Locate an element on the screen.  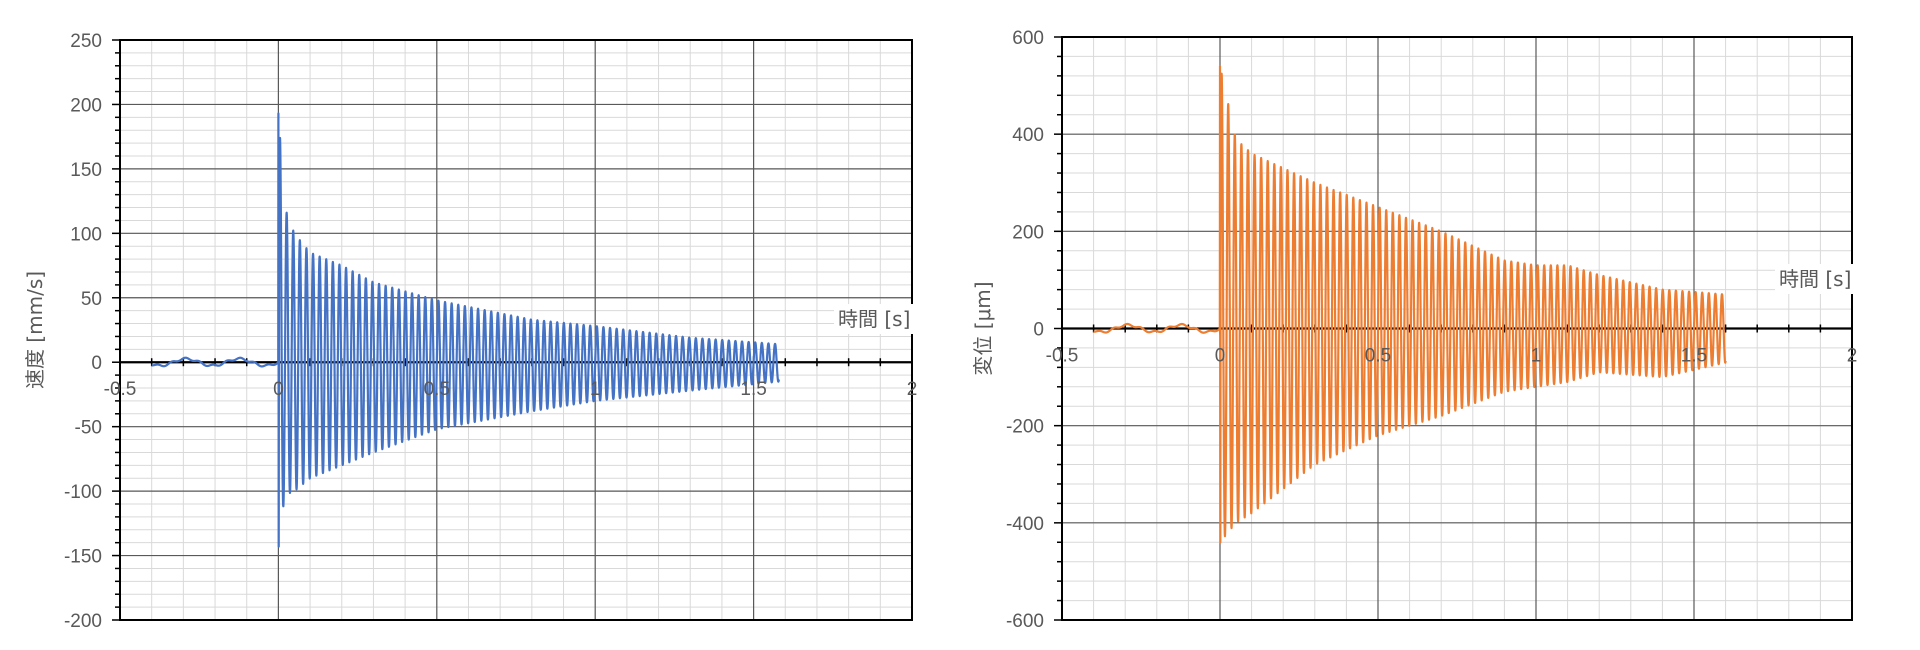
y-tick-label: 50 is located at coordinates (91, 299).